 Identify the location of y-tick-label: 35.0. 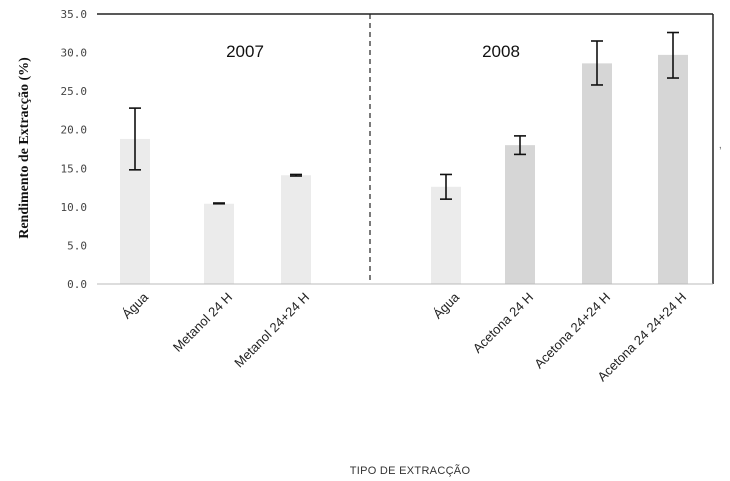
(74, 14).